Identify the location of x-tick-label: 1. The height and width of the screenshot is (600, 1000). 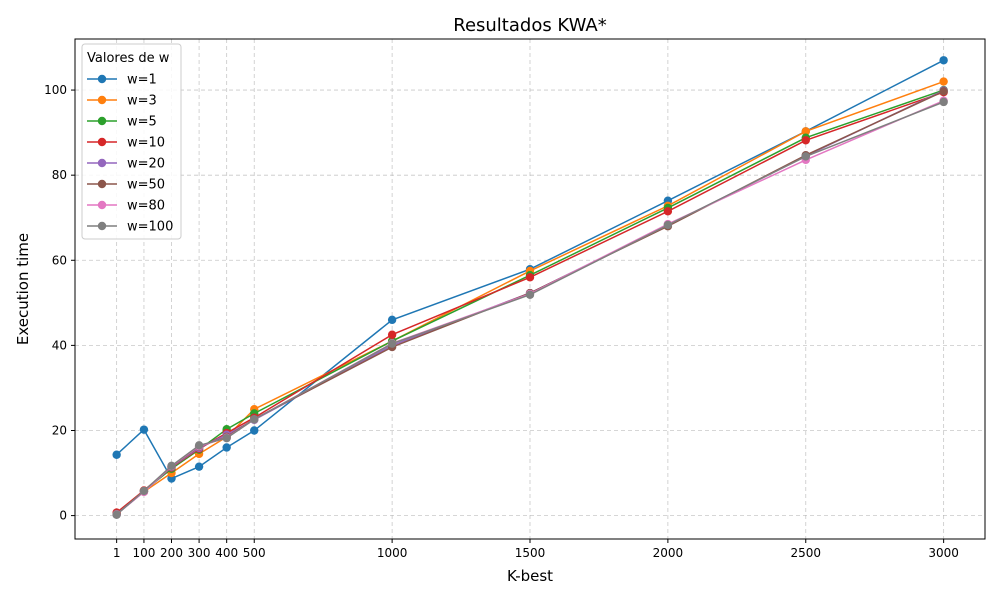
(117, 553).